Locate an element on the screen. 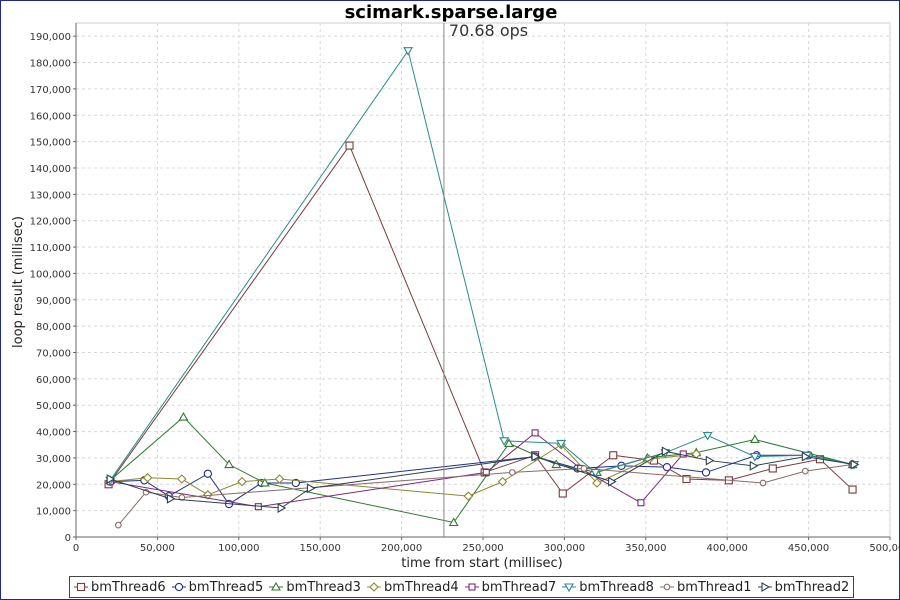 The width and height of the screenshot is (900, 600). legend-item-bmThread6: bmThread6 is located at coordinates (120, 587).